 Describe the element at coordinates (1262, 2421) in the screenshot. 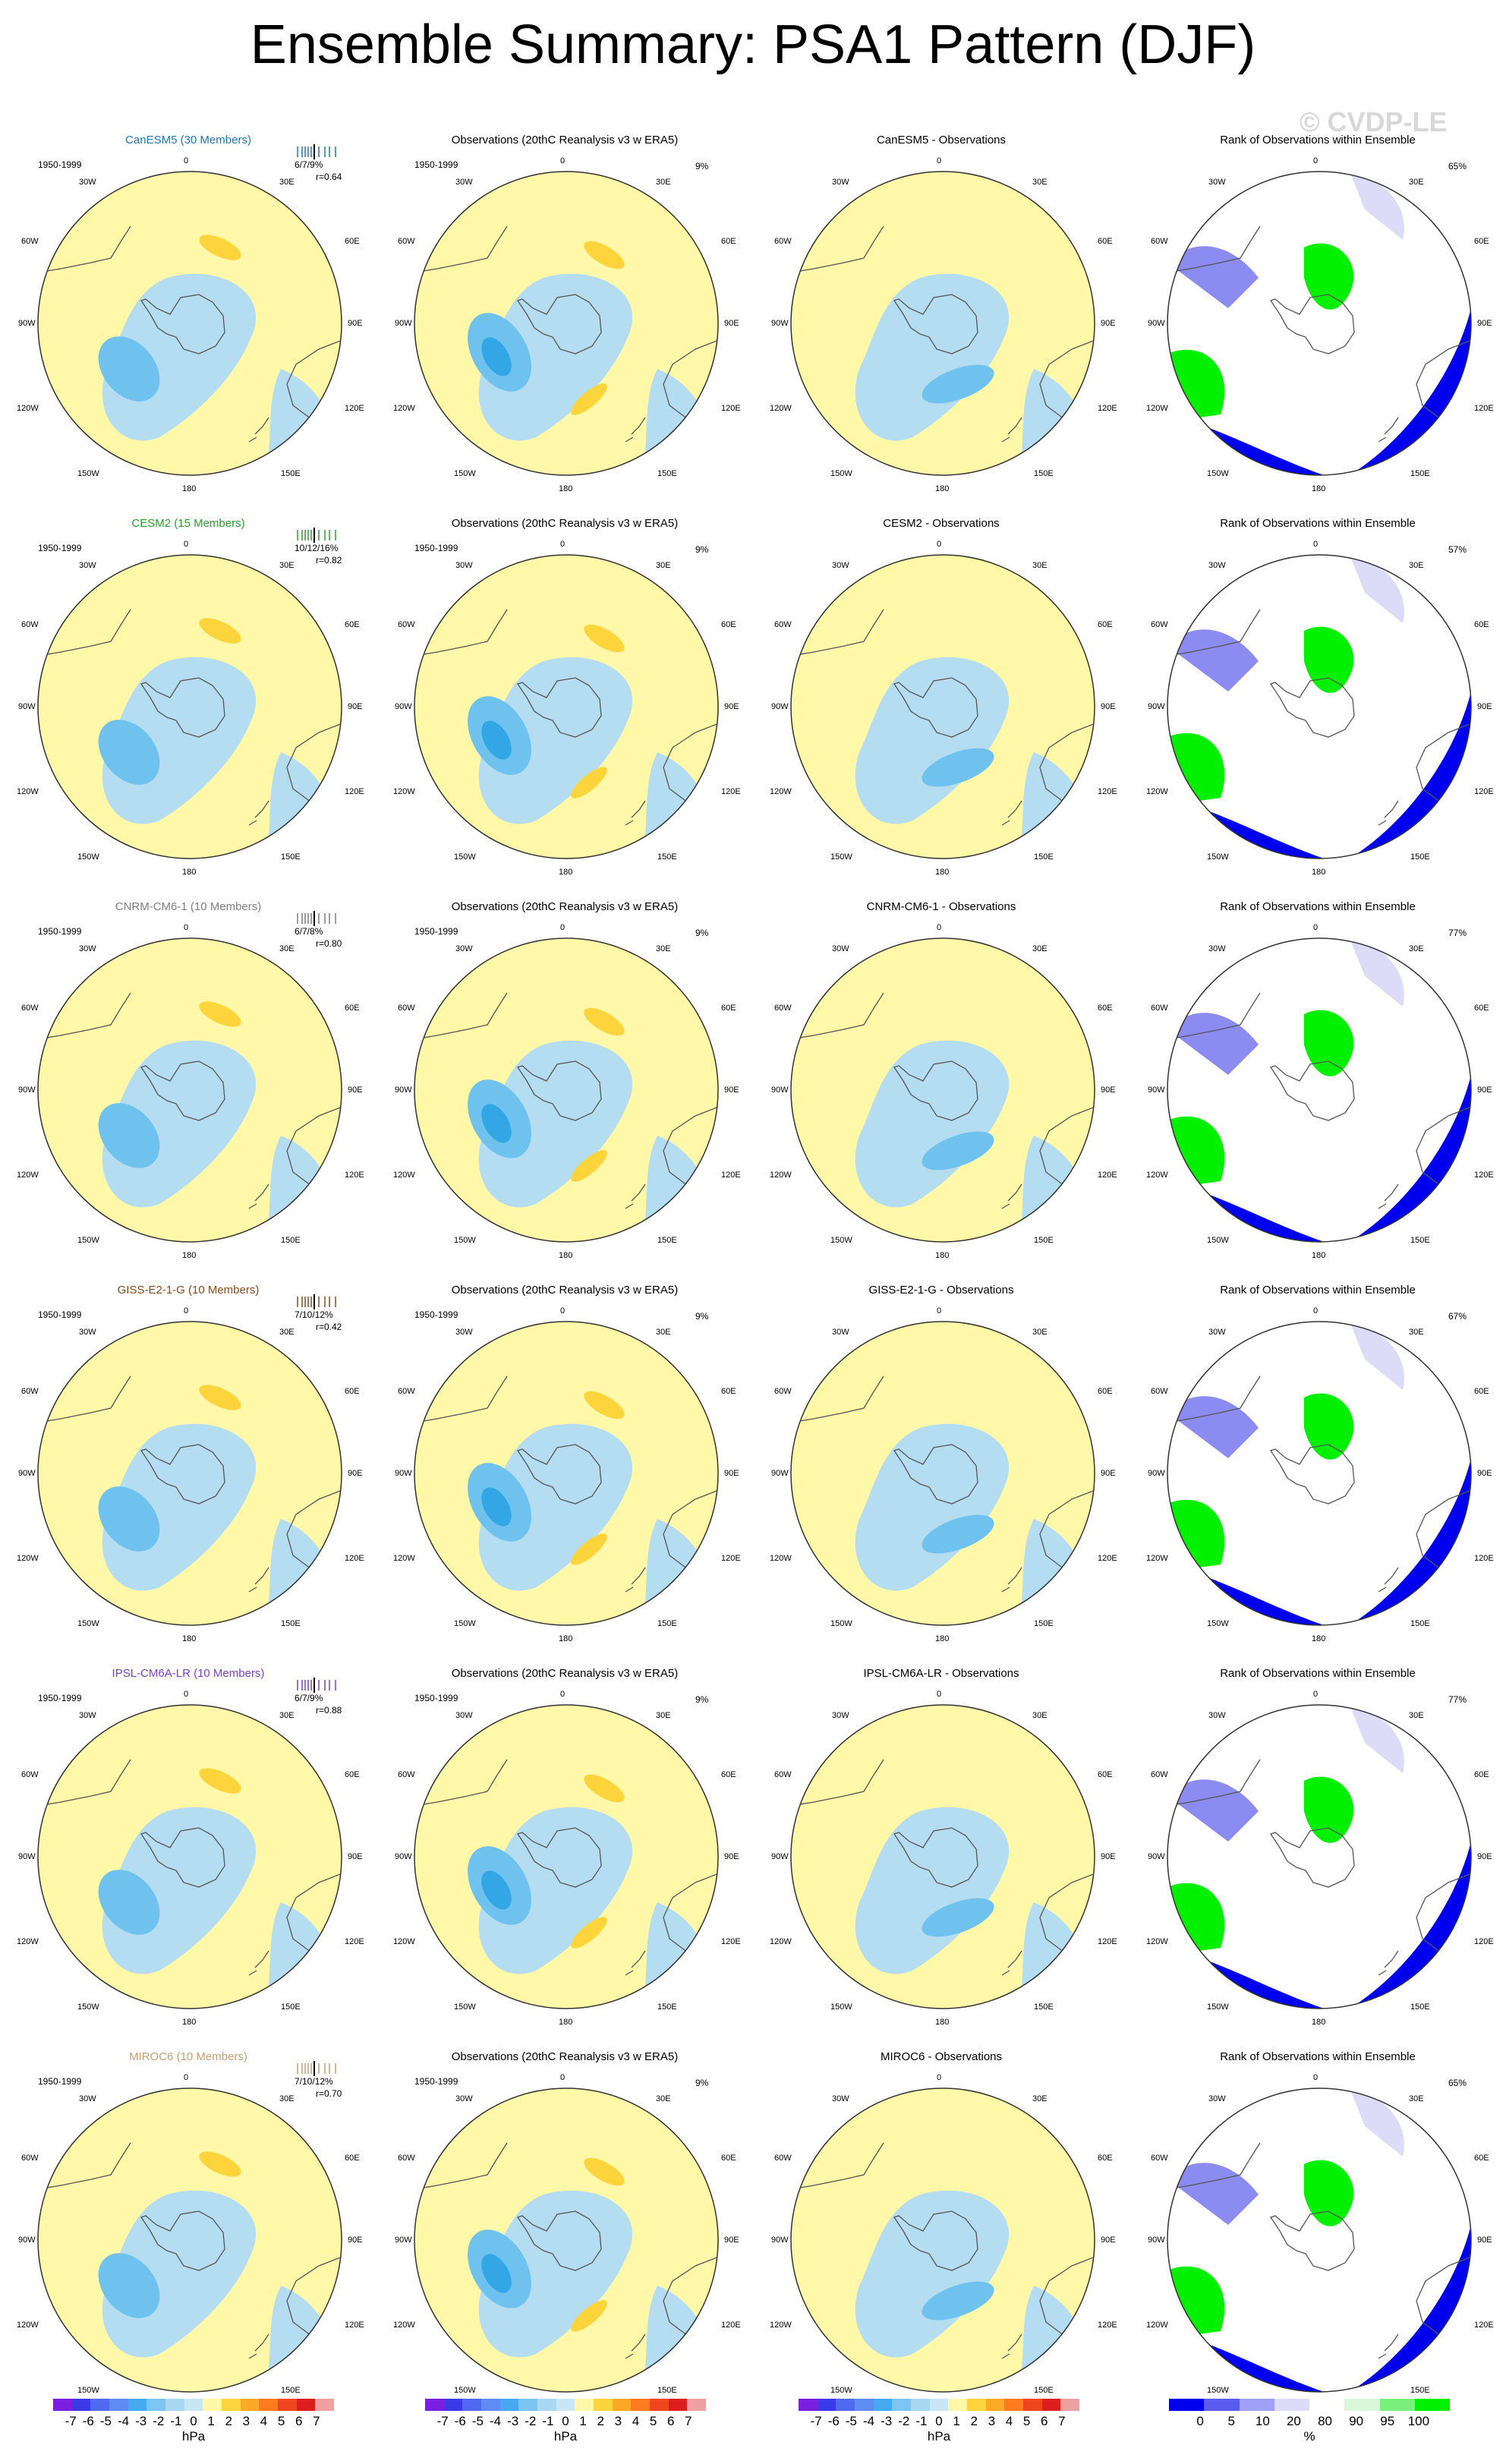

I see `colorbar-tick-label: 10` at that location.